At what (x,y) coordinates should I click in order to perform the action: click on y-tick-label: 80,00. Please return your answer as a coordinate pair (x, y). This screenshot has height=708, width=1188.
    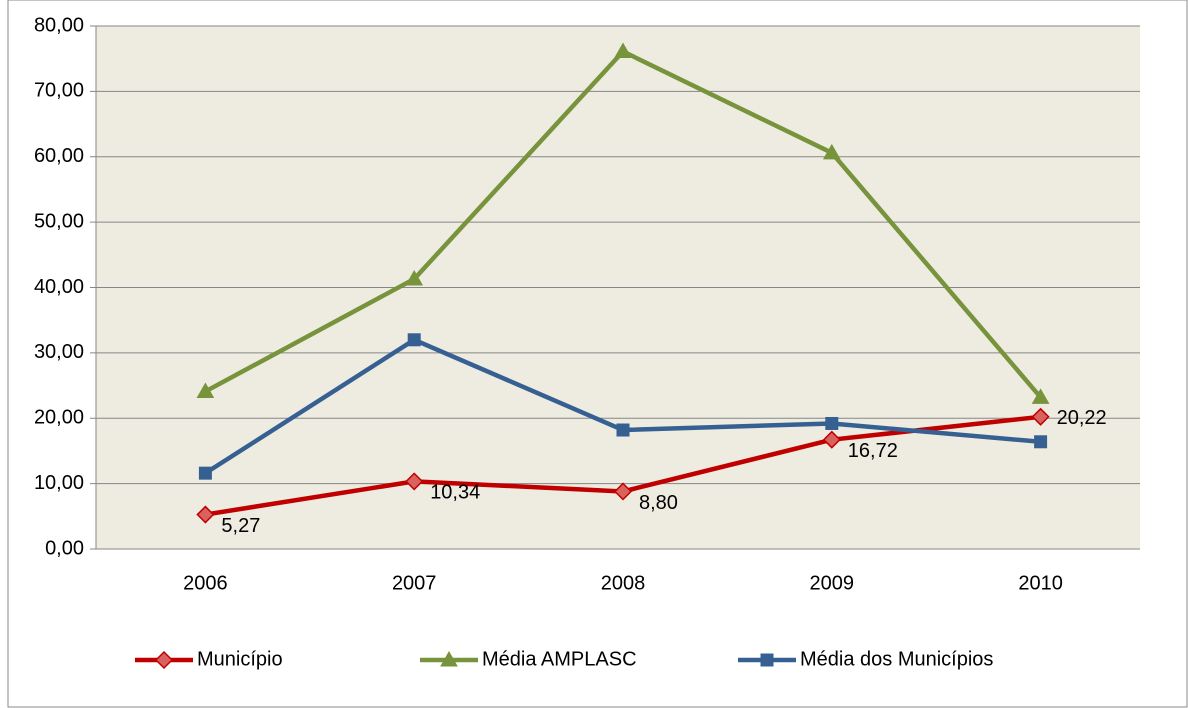
    Looking at the image, I should click on (59, 25).